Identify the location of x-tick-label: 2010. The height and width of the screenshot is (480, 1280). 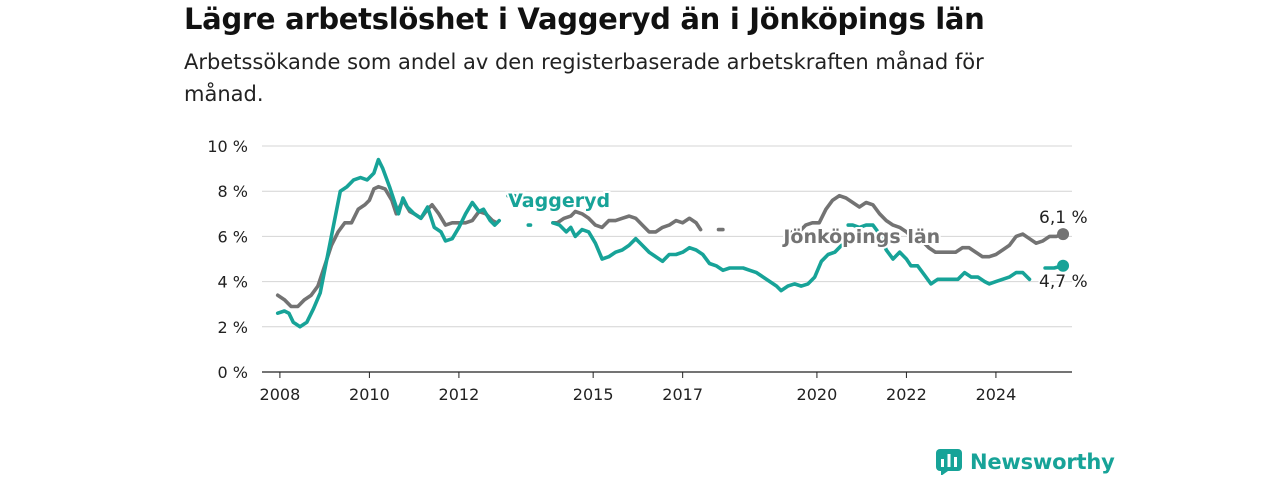
(369, 394).